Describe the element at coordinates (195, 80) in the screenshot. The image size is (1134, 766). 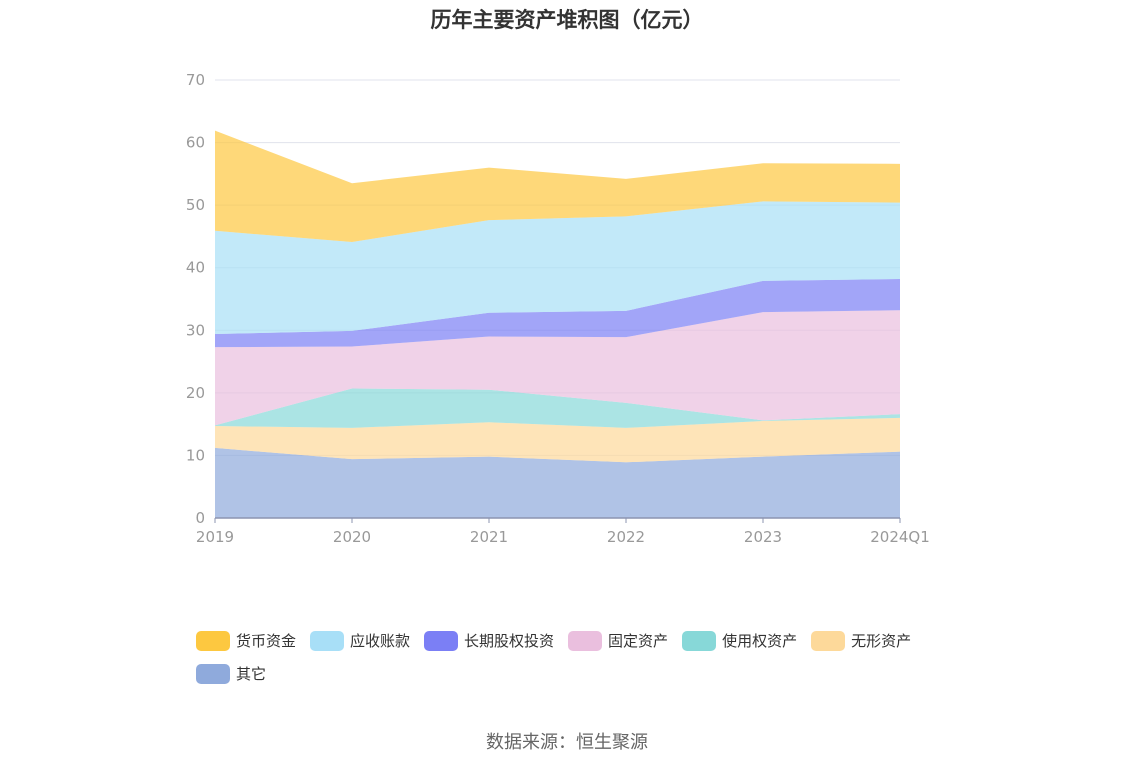
I see `y-tick-label: 70` at that location.